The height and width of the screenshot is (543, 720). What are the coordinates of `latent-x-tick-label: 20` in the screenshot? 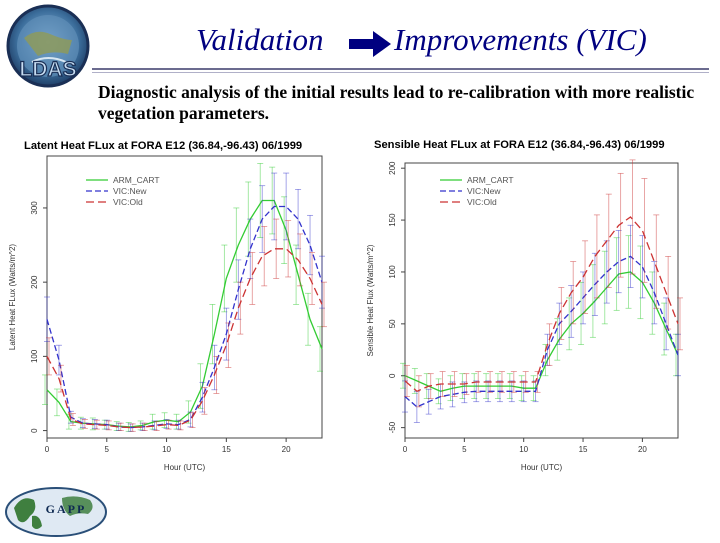 It's located at (286, 449).